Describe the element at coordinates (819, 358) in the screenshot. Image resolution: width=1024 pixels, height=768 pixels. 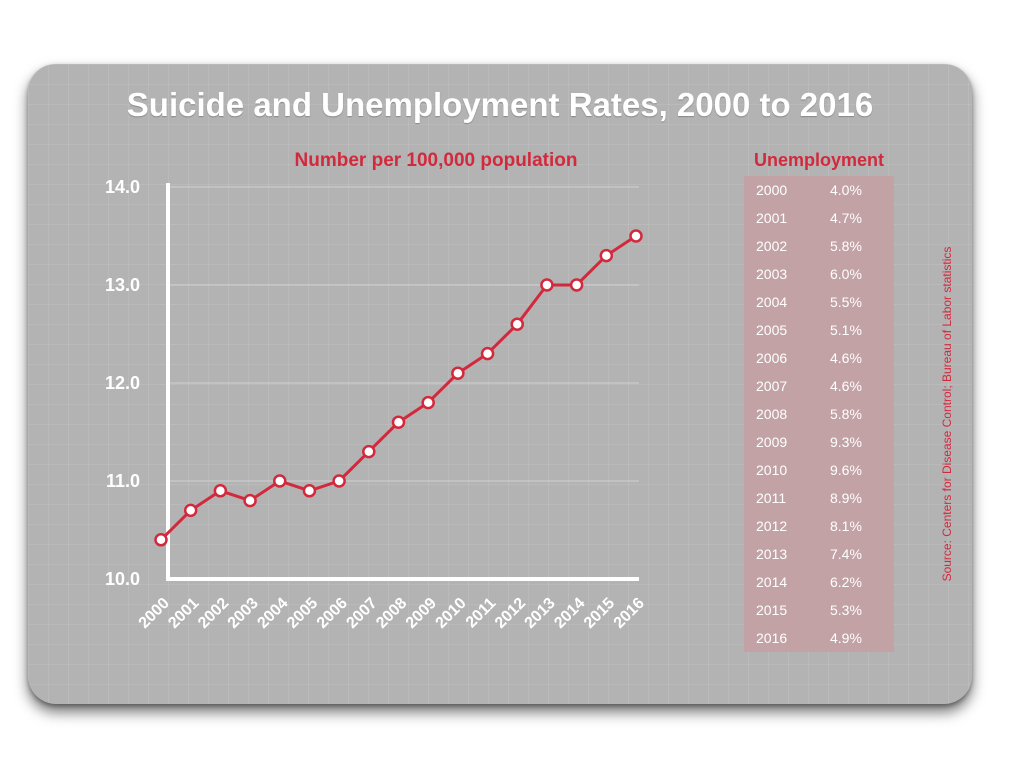
I see `table-row: 2006 4.6%` at that location.